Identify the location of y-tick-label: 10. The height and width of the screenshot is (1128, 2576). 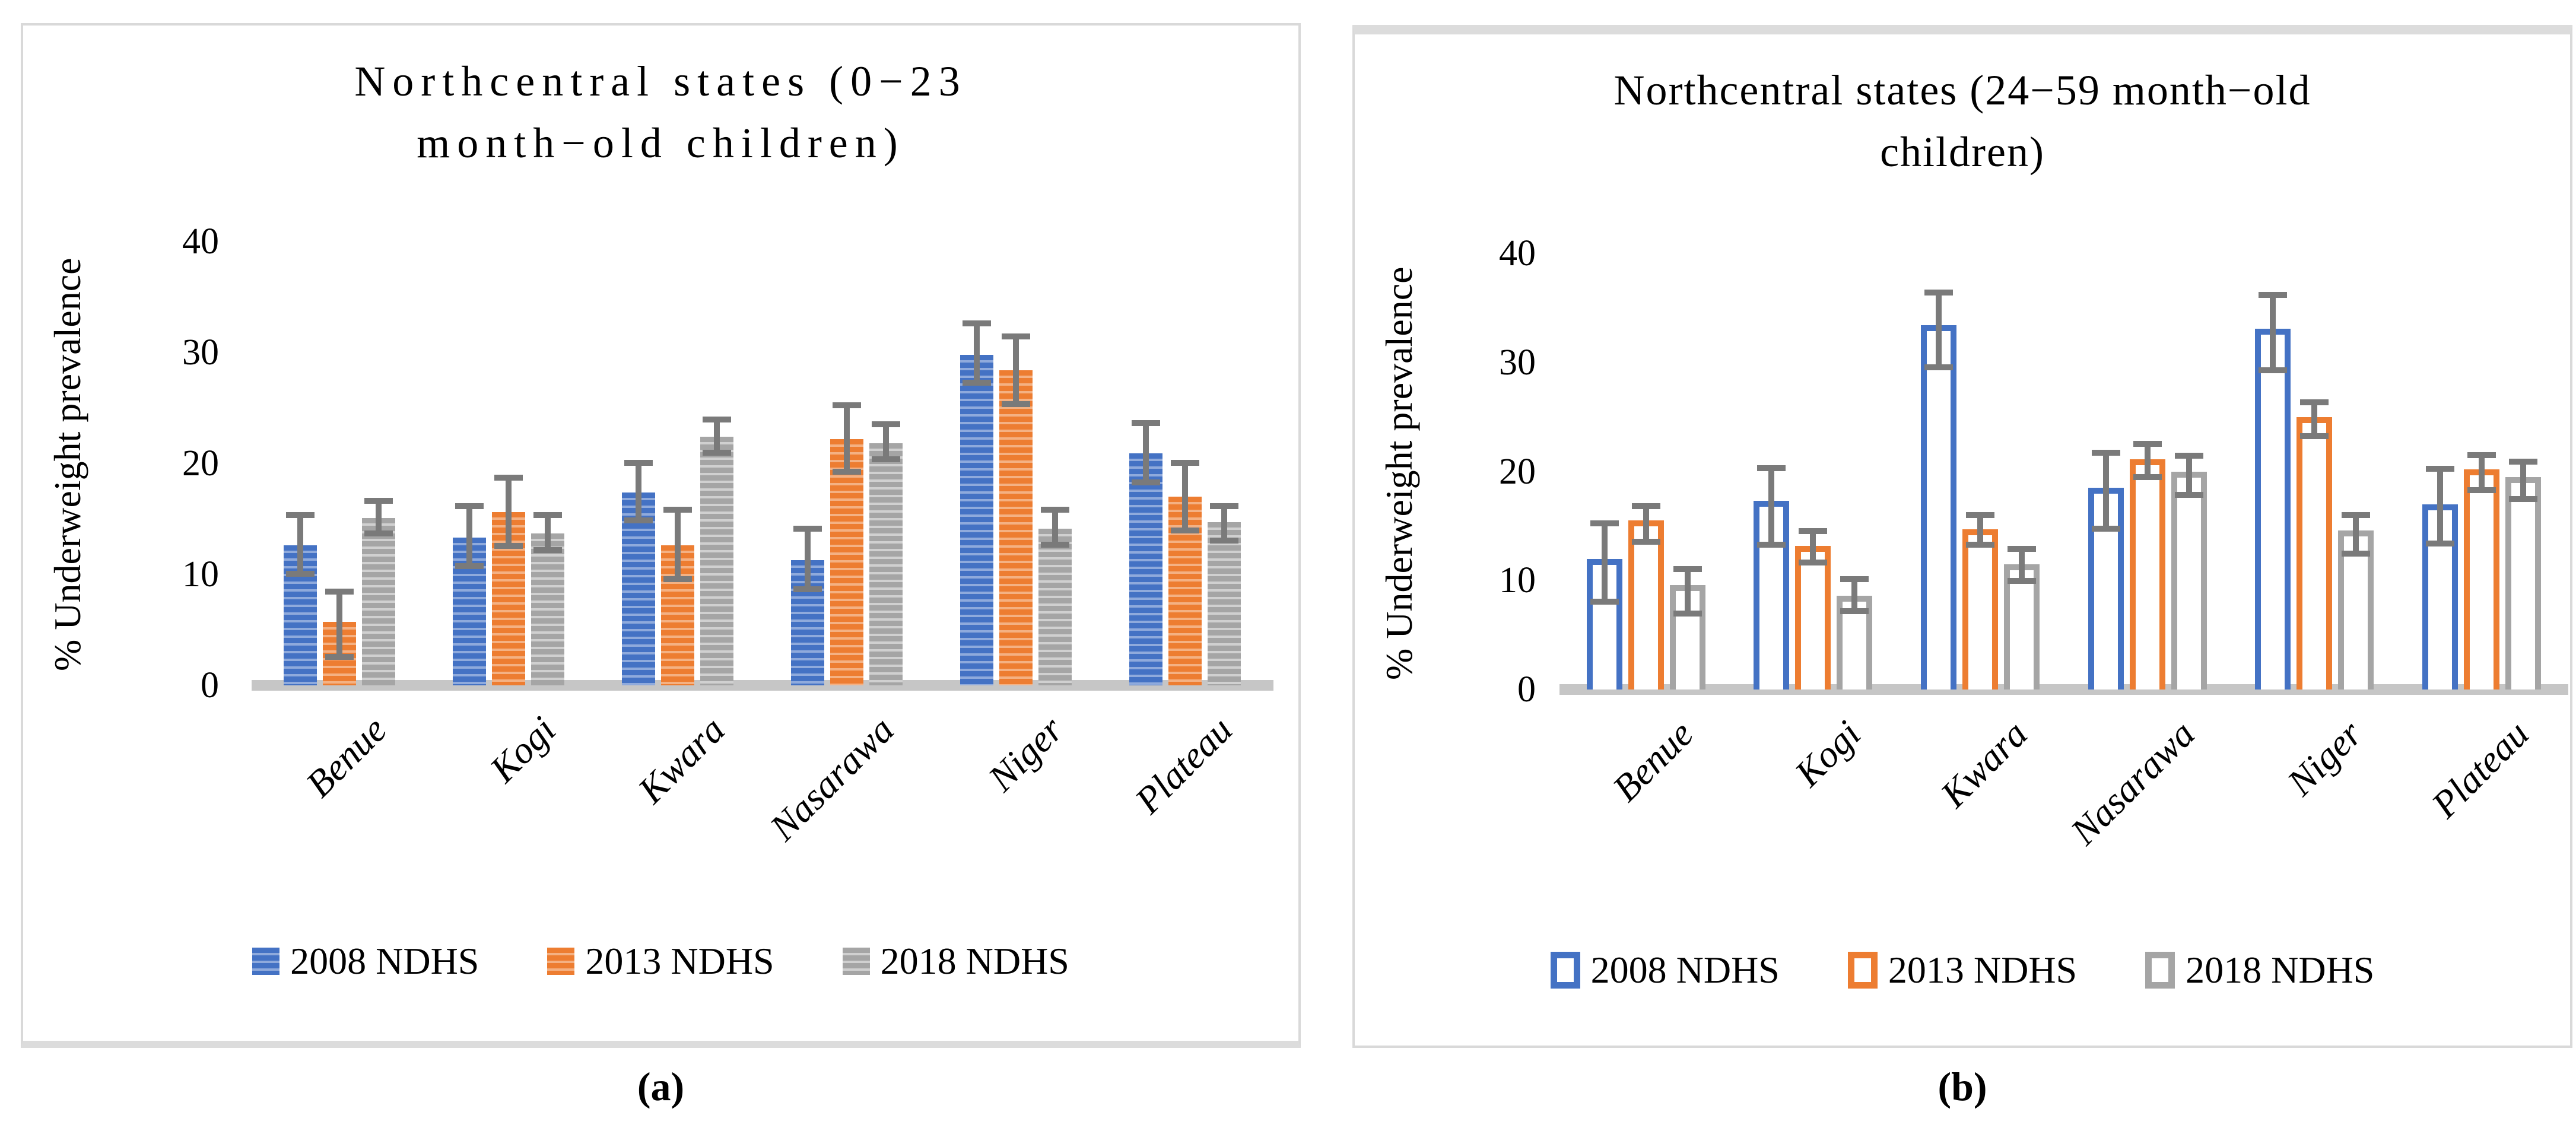
(200, 574).